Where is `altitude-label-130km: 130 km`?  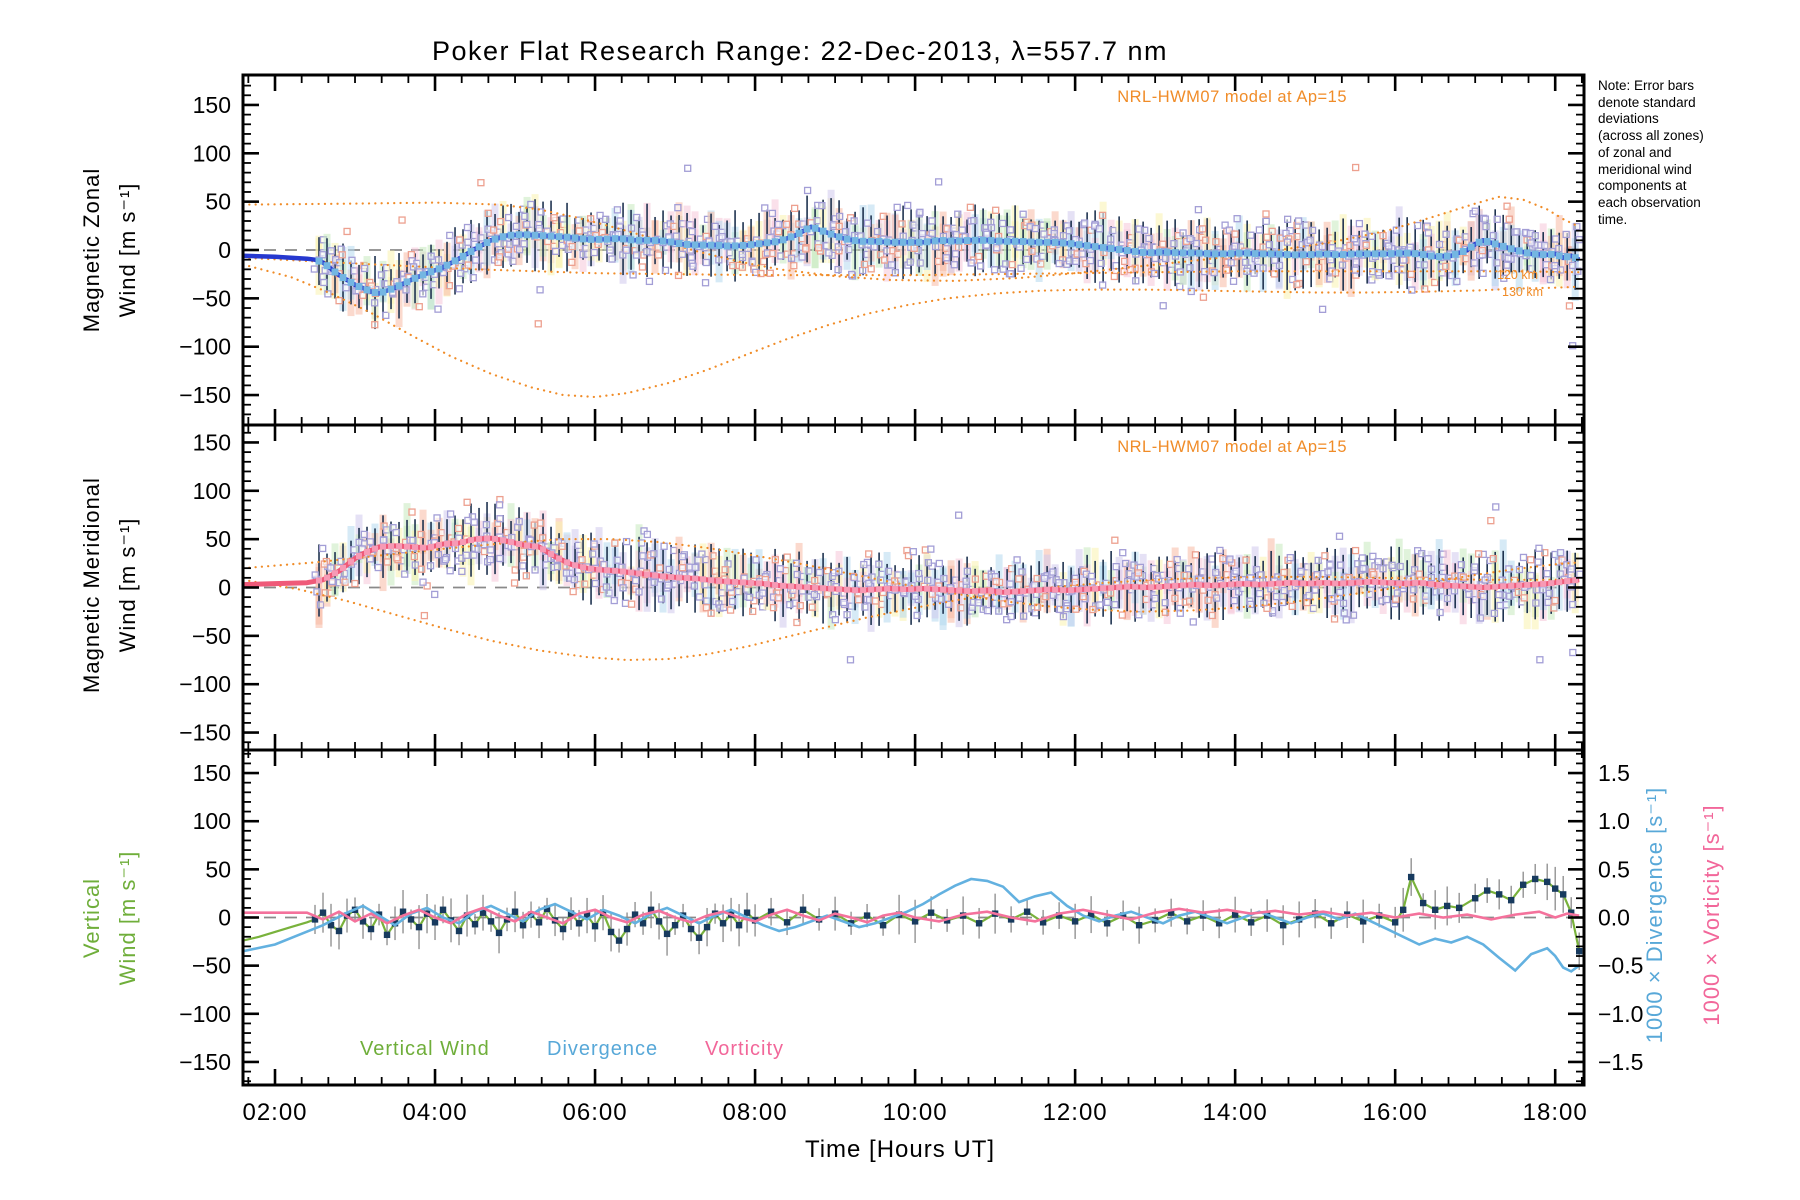
altitude-label-130km: 130 km is located at coordinates (1522, 292).